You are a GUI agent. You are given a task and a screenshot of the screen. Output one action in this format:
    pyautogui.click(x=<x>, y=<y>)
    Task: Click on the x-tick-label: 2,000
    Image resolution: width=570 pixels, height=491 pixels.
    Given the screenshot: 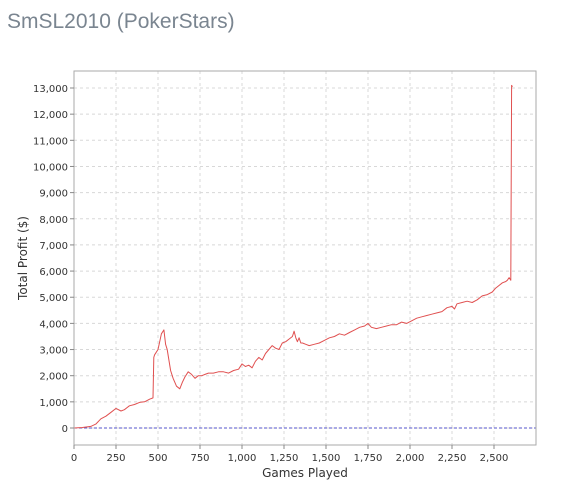 What is the action you would take?
    pyautogui.click(x=410, y=458)
    